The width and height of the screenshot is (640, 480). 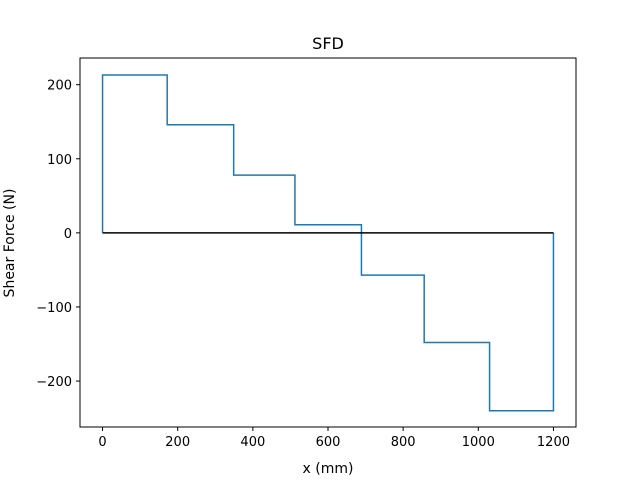 What do you see at coordinates (59, 160) in the screenshot?
I see `y-tick-label: 100` at bounding box center [59, 160].